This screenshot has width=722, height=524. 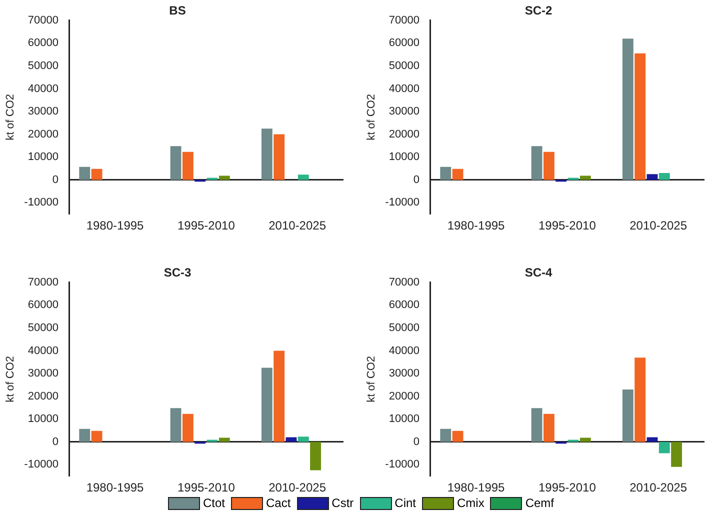 I want to click on legend-label: Cmix, so click(x=470, y=503).